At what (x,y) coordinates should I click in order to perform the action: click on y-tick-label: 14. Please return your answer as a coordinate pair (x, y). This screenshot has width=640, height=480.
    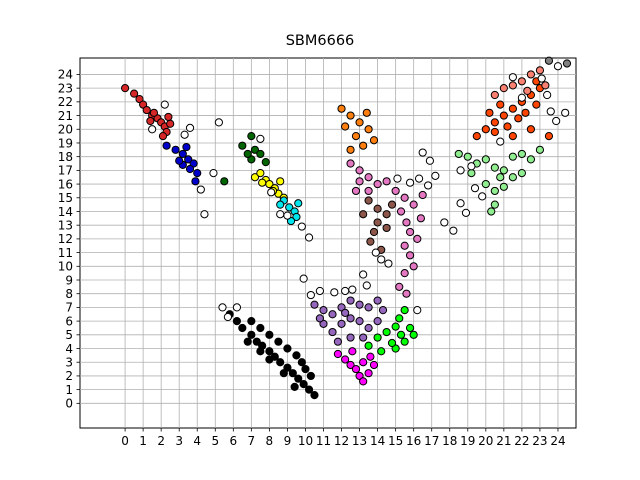
    Looking at the image, I should click on (65, 212).